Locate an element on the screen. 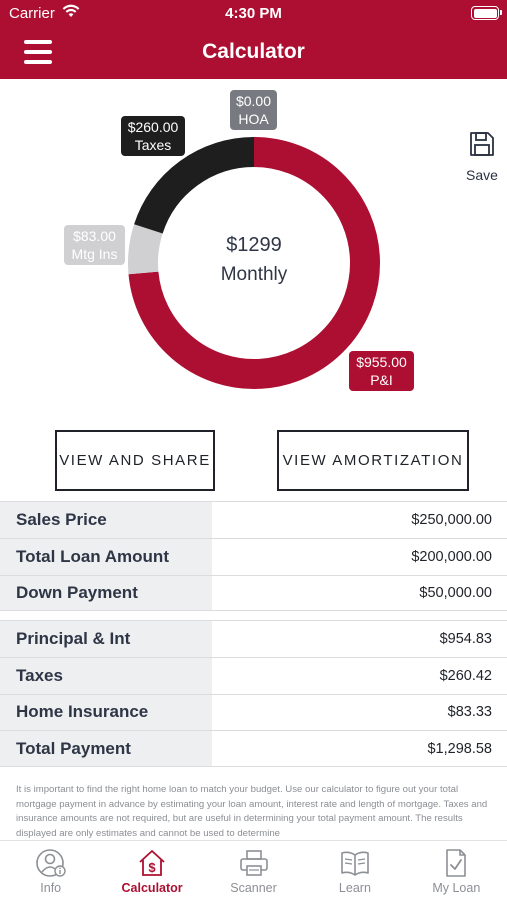 The height and width of the screenshot is (900, 507). hoa-amount: $0.00 is located at coordinates (253, 101).